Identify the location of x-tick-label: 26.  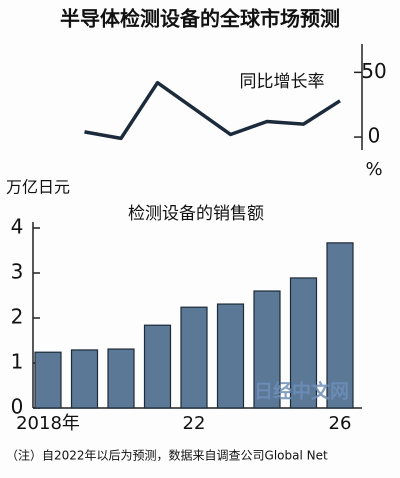
(340, 423).